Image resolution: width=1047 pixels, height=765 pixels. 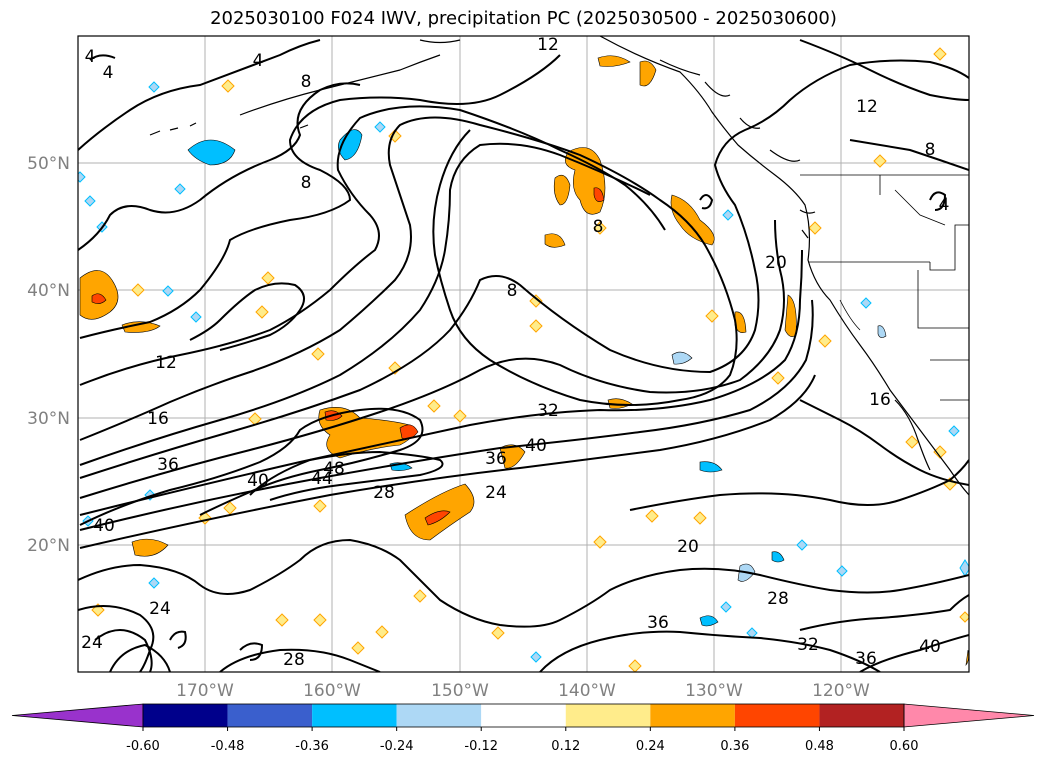 I want to click on colorbar-tick-label: -0.36, so click(x=312, y=746).